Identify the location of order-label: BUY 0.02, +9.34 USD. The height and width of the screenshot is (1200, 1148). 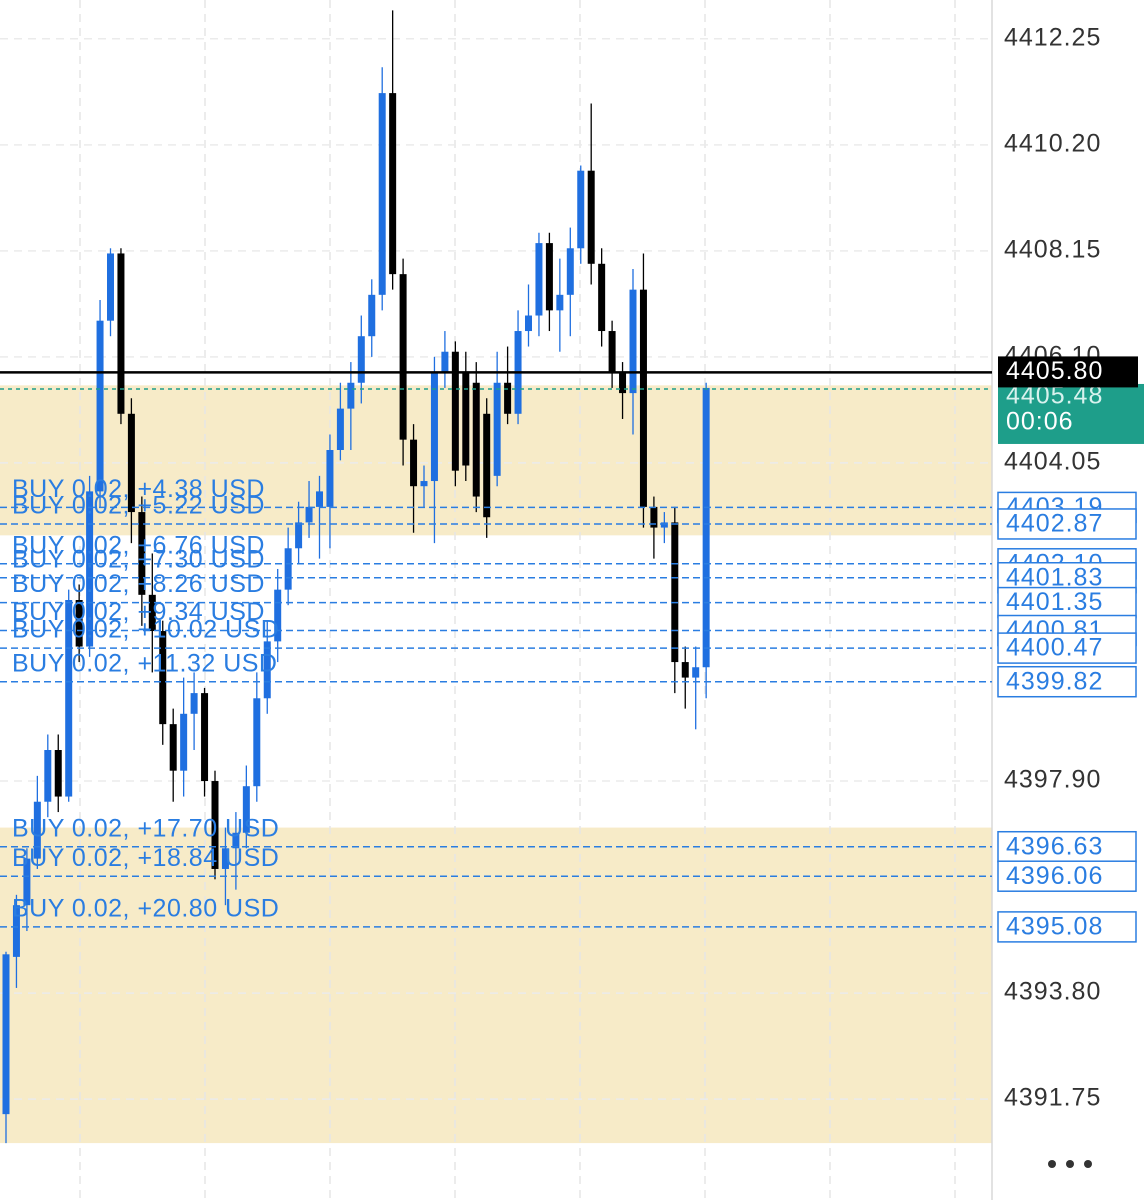
(138, 612).